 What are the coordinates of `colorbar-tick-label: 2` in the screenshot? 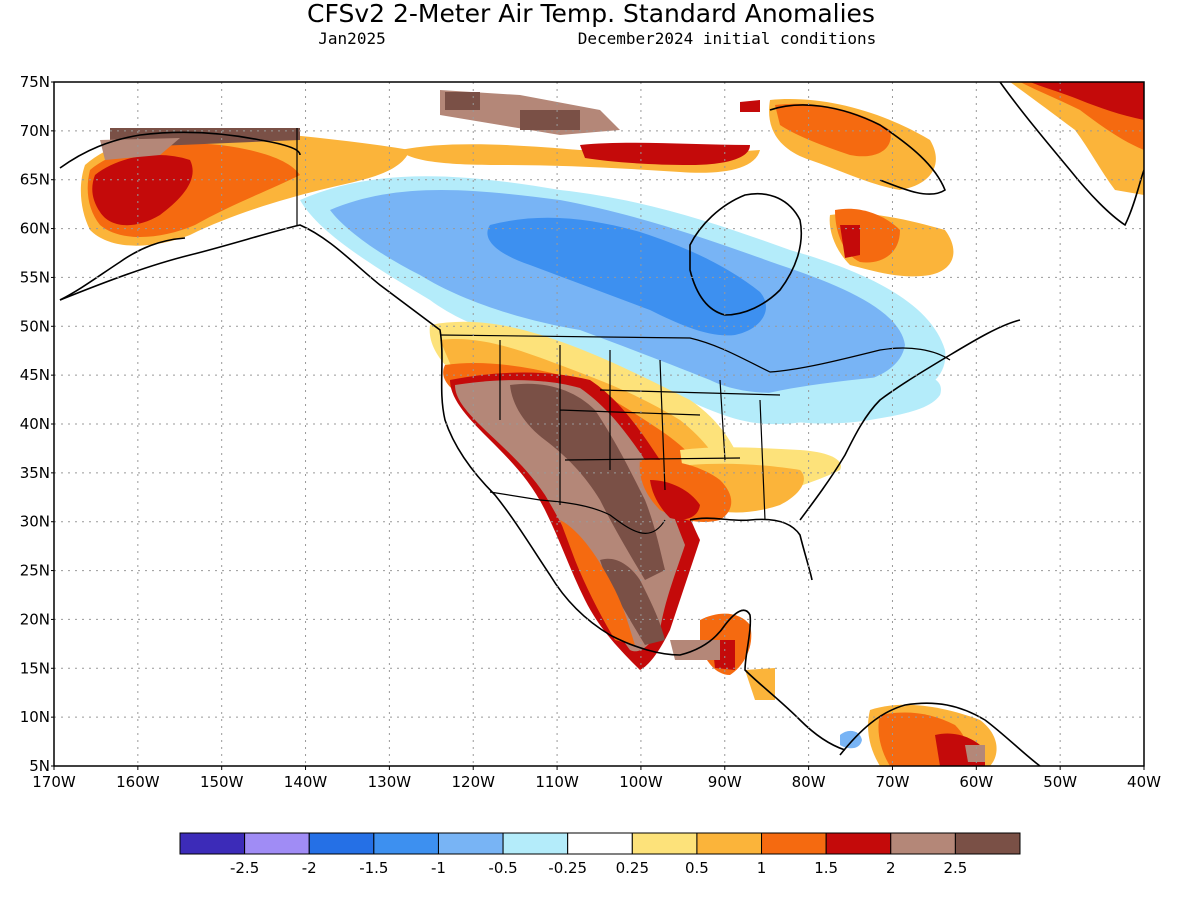 It's located at (891, 868).